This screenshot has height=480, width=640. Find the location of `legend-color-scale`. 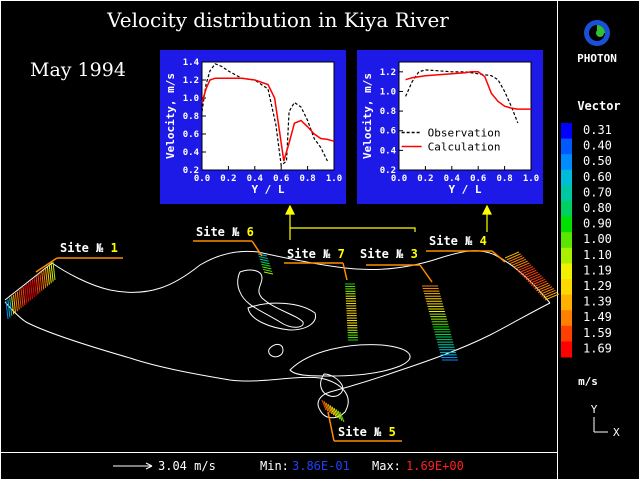

legend-color-scale is located at coordinates (566, 240).